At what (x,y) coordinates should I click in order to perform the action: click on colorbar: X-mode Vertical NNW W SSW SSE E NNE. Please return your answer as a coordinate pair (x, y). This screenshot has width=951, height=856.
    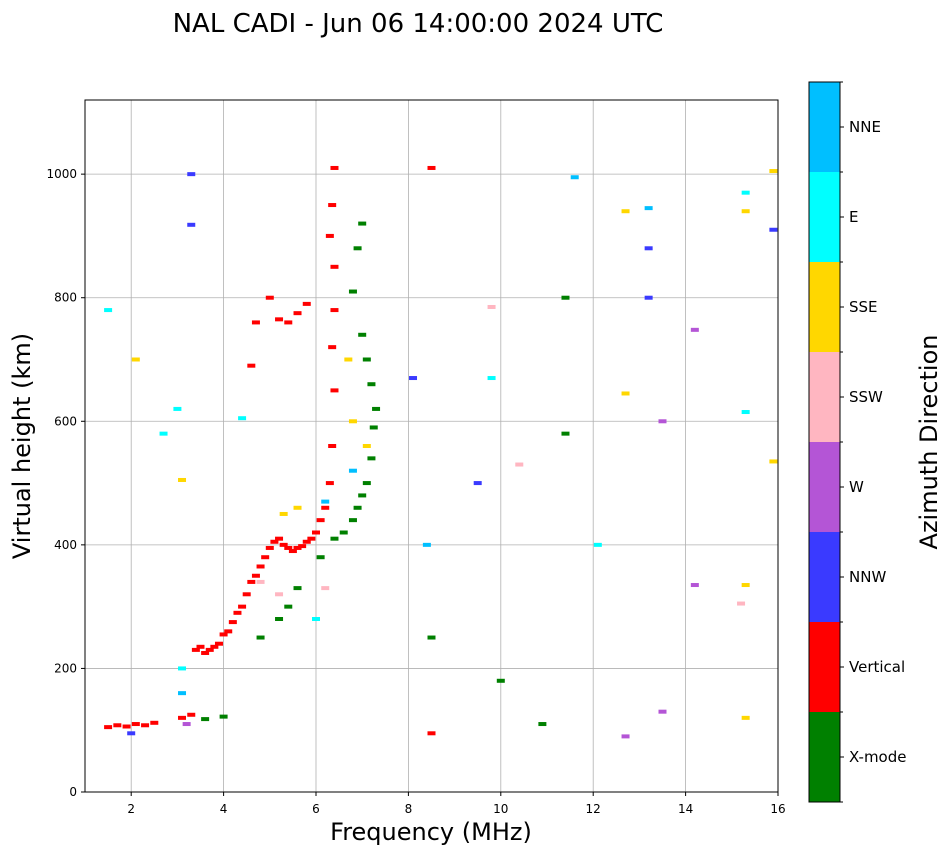
    Looking at the image, I should click on (857, 442).